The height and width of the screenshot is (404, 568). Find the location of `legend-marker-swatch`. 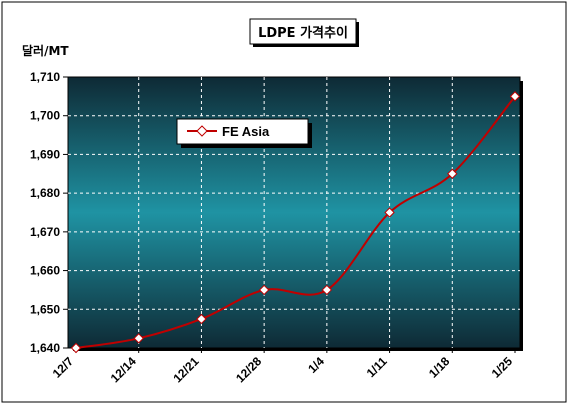

legend-marker-swatch is located at coordinates (202, 131).